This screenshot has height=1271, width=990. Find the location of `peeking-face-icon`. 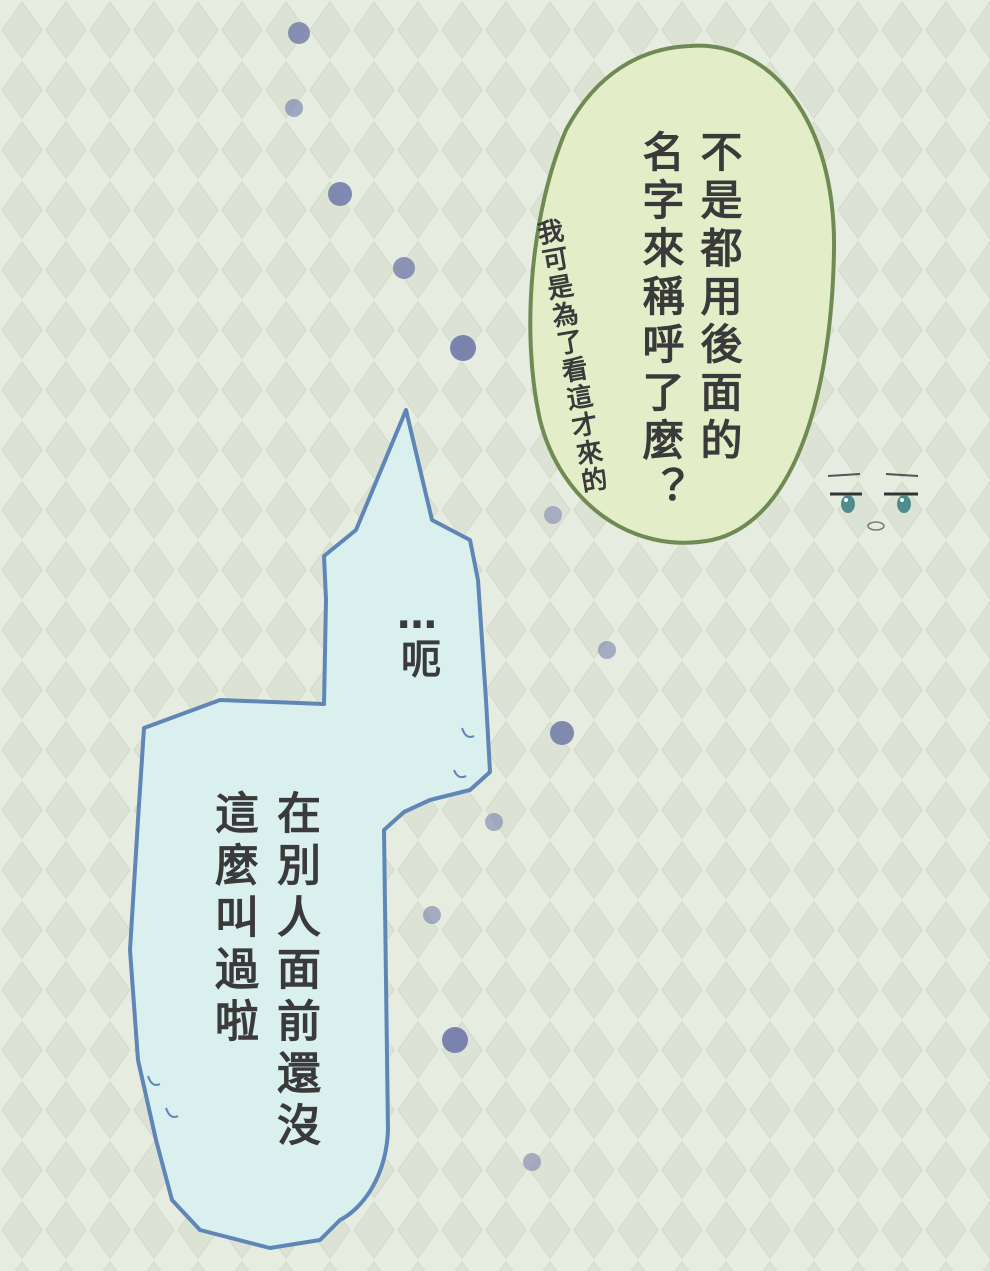

peeking-face-icon is located at coordinates (873, 502).